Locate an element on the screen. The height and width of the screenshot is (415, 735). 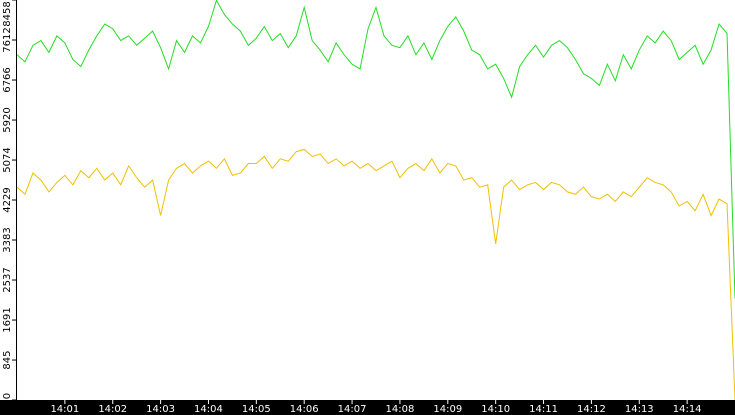
y-tick-label: 8458 is located at coordinates (7, 13).